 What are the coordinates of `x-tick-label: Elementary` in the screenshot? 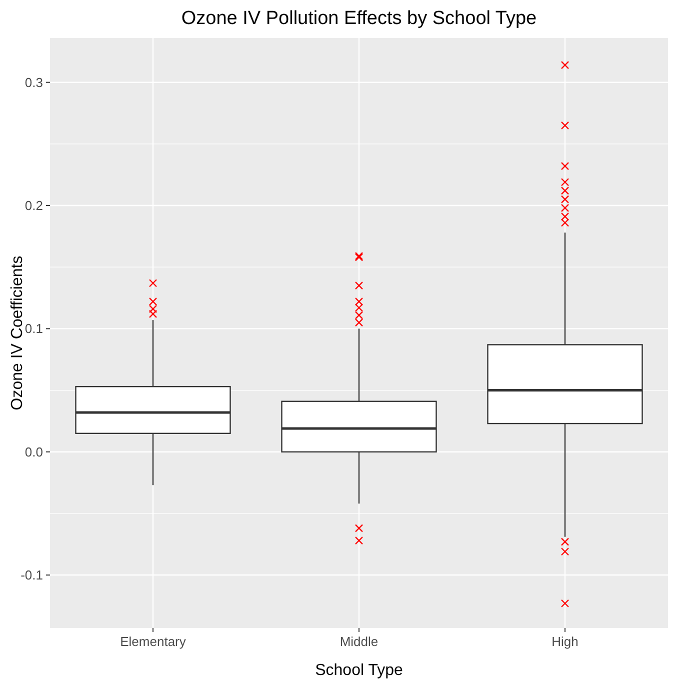 It's located at (153, 641).